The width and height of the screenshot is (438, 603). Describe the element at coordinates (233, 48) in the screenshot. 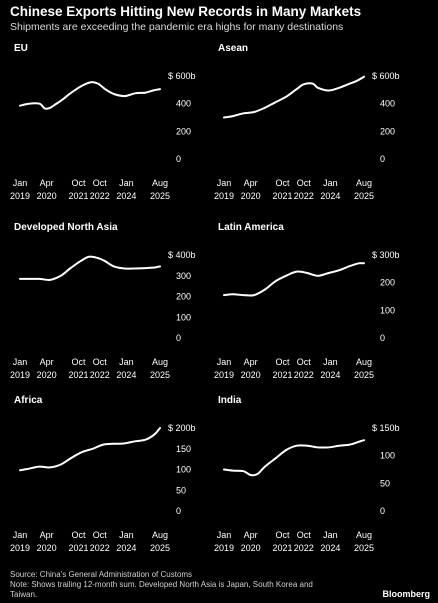

I see `panel-title-asean: Asean` at that location.